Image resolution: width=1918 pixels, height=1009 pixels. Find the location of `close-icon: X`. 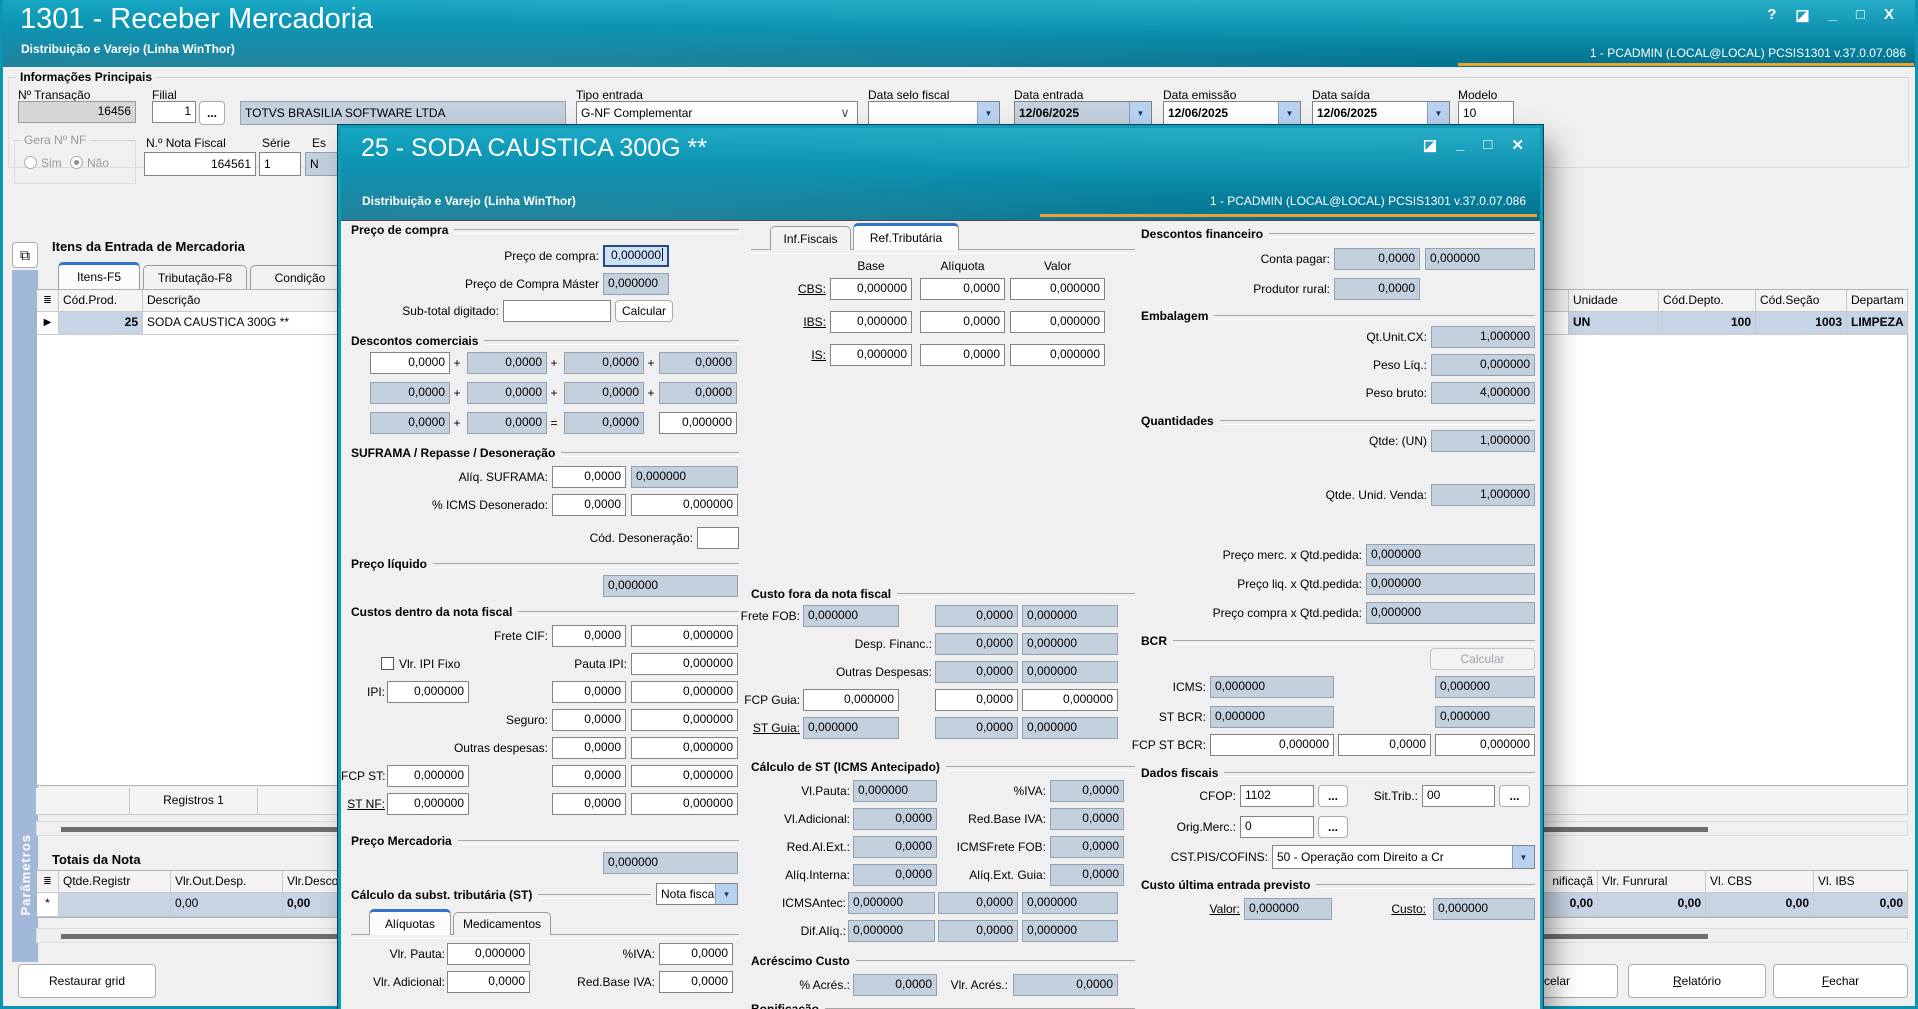

close-icon: X is located at coordinates (1888, 14).